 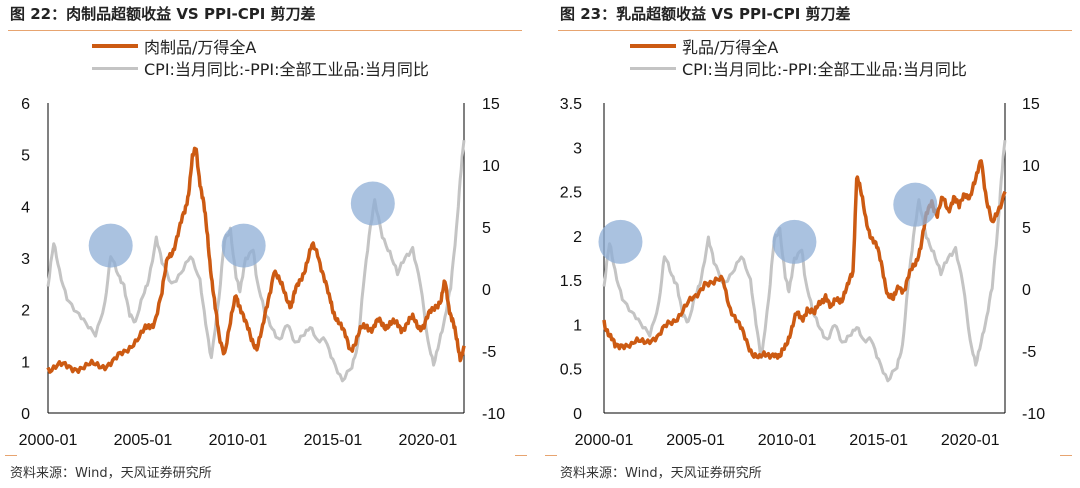 What do you see at coordinates (163, 14) in the screenshot?
I see `chart-title: 图 22：肉制品超额收益 VS PPI-CPI 剪刀差` at bounding box center [163, 14].